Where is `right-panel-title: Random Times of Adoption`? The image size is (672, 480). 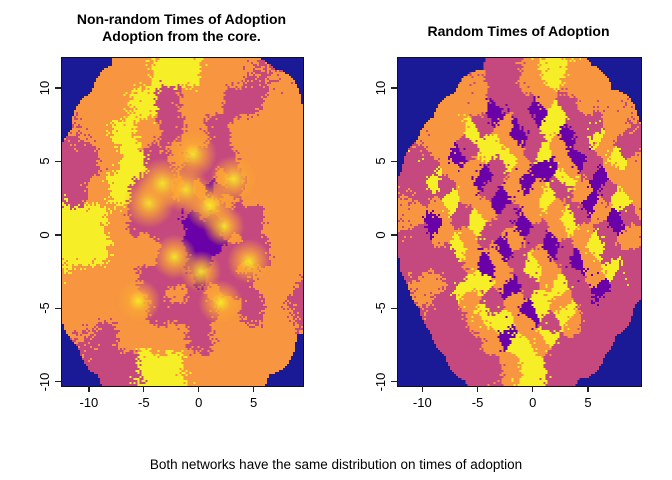
right-panel-title: Random Times of Adoption is located at coordinates (518, 31).